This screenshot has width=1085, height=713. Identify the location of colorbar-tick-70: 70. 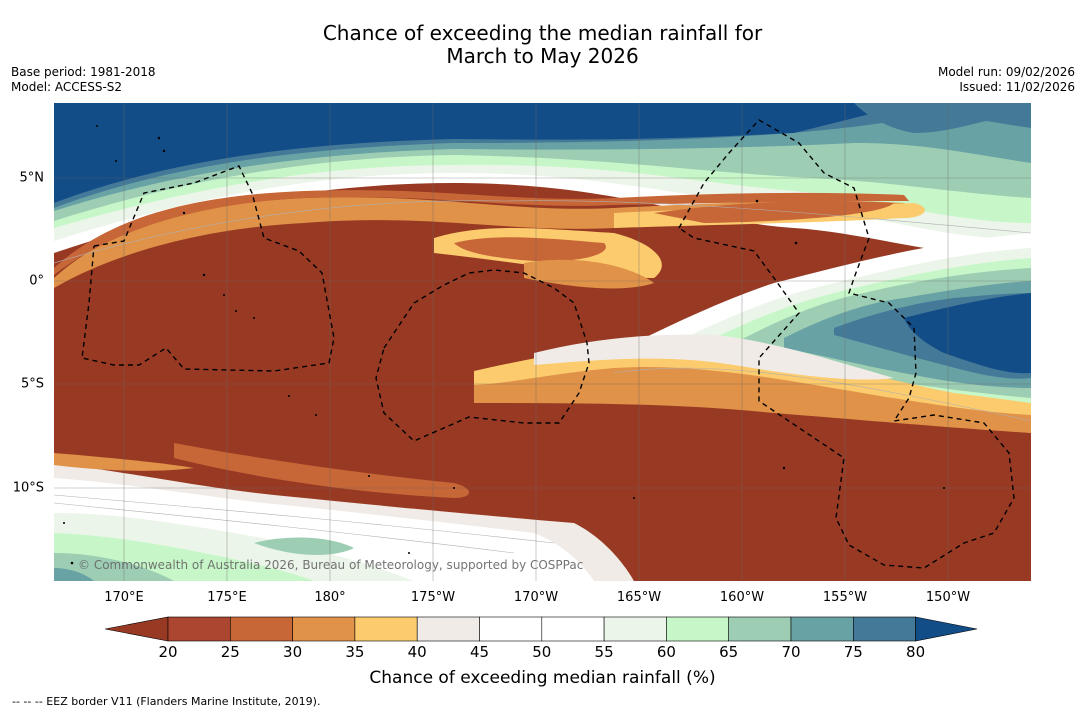
(791, 652).